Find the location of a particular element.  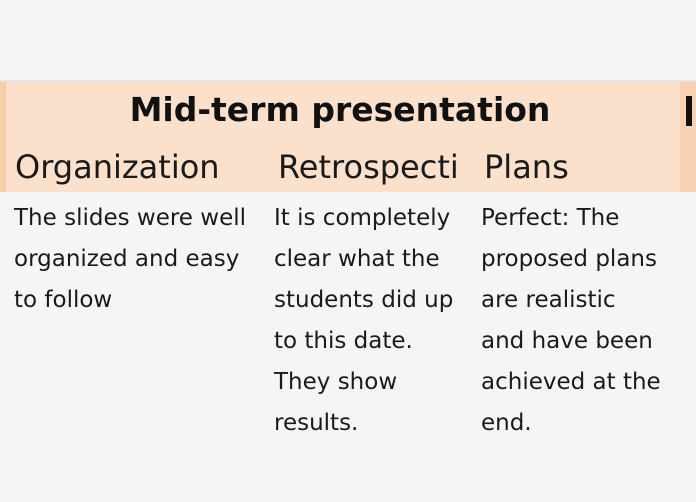

cut-off-glyph is located at coordinates (689, 111).